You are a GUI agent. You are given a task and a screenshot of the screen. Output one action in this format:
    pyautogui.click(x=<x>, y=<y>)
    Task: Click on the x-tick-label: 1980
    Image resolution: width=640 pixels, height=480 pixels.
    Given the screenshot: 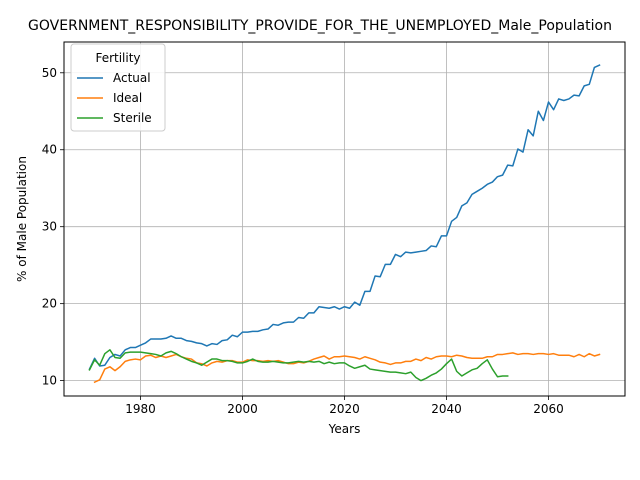 What is the action you would take?
    pyautogui.click(x=140, y=409)
    